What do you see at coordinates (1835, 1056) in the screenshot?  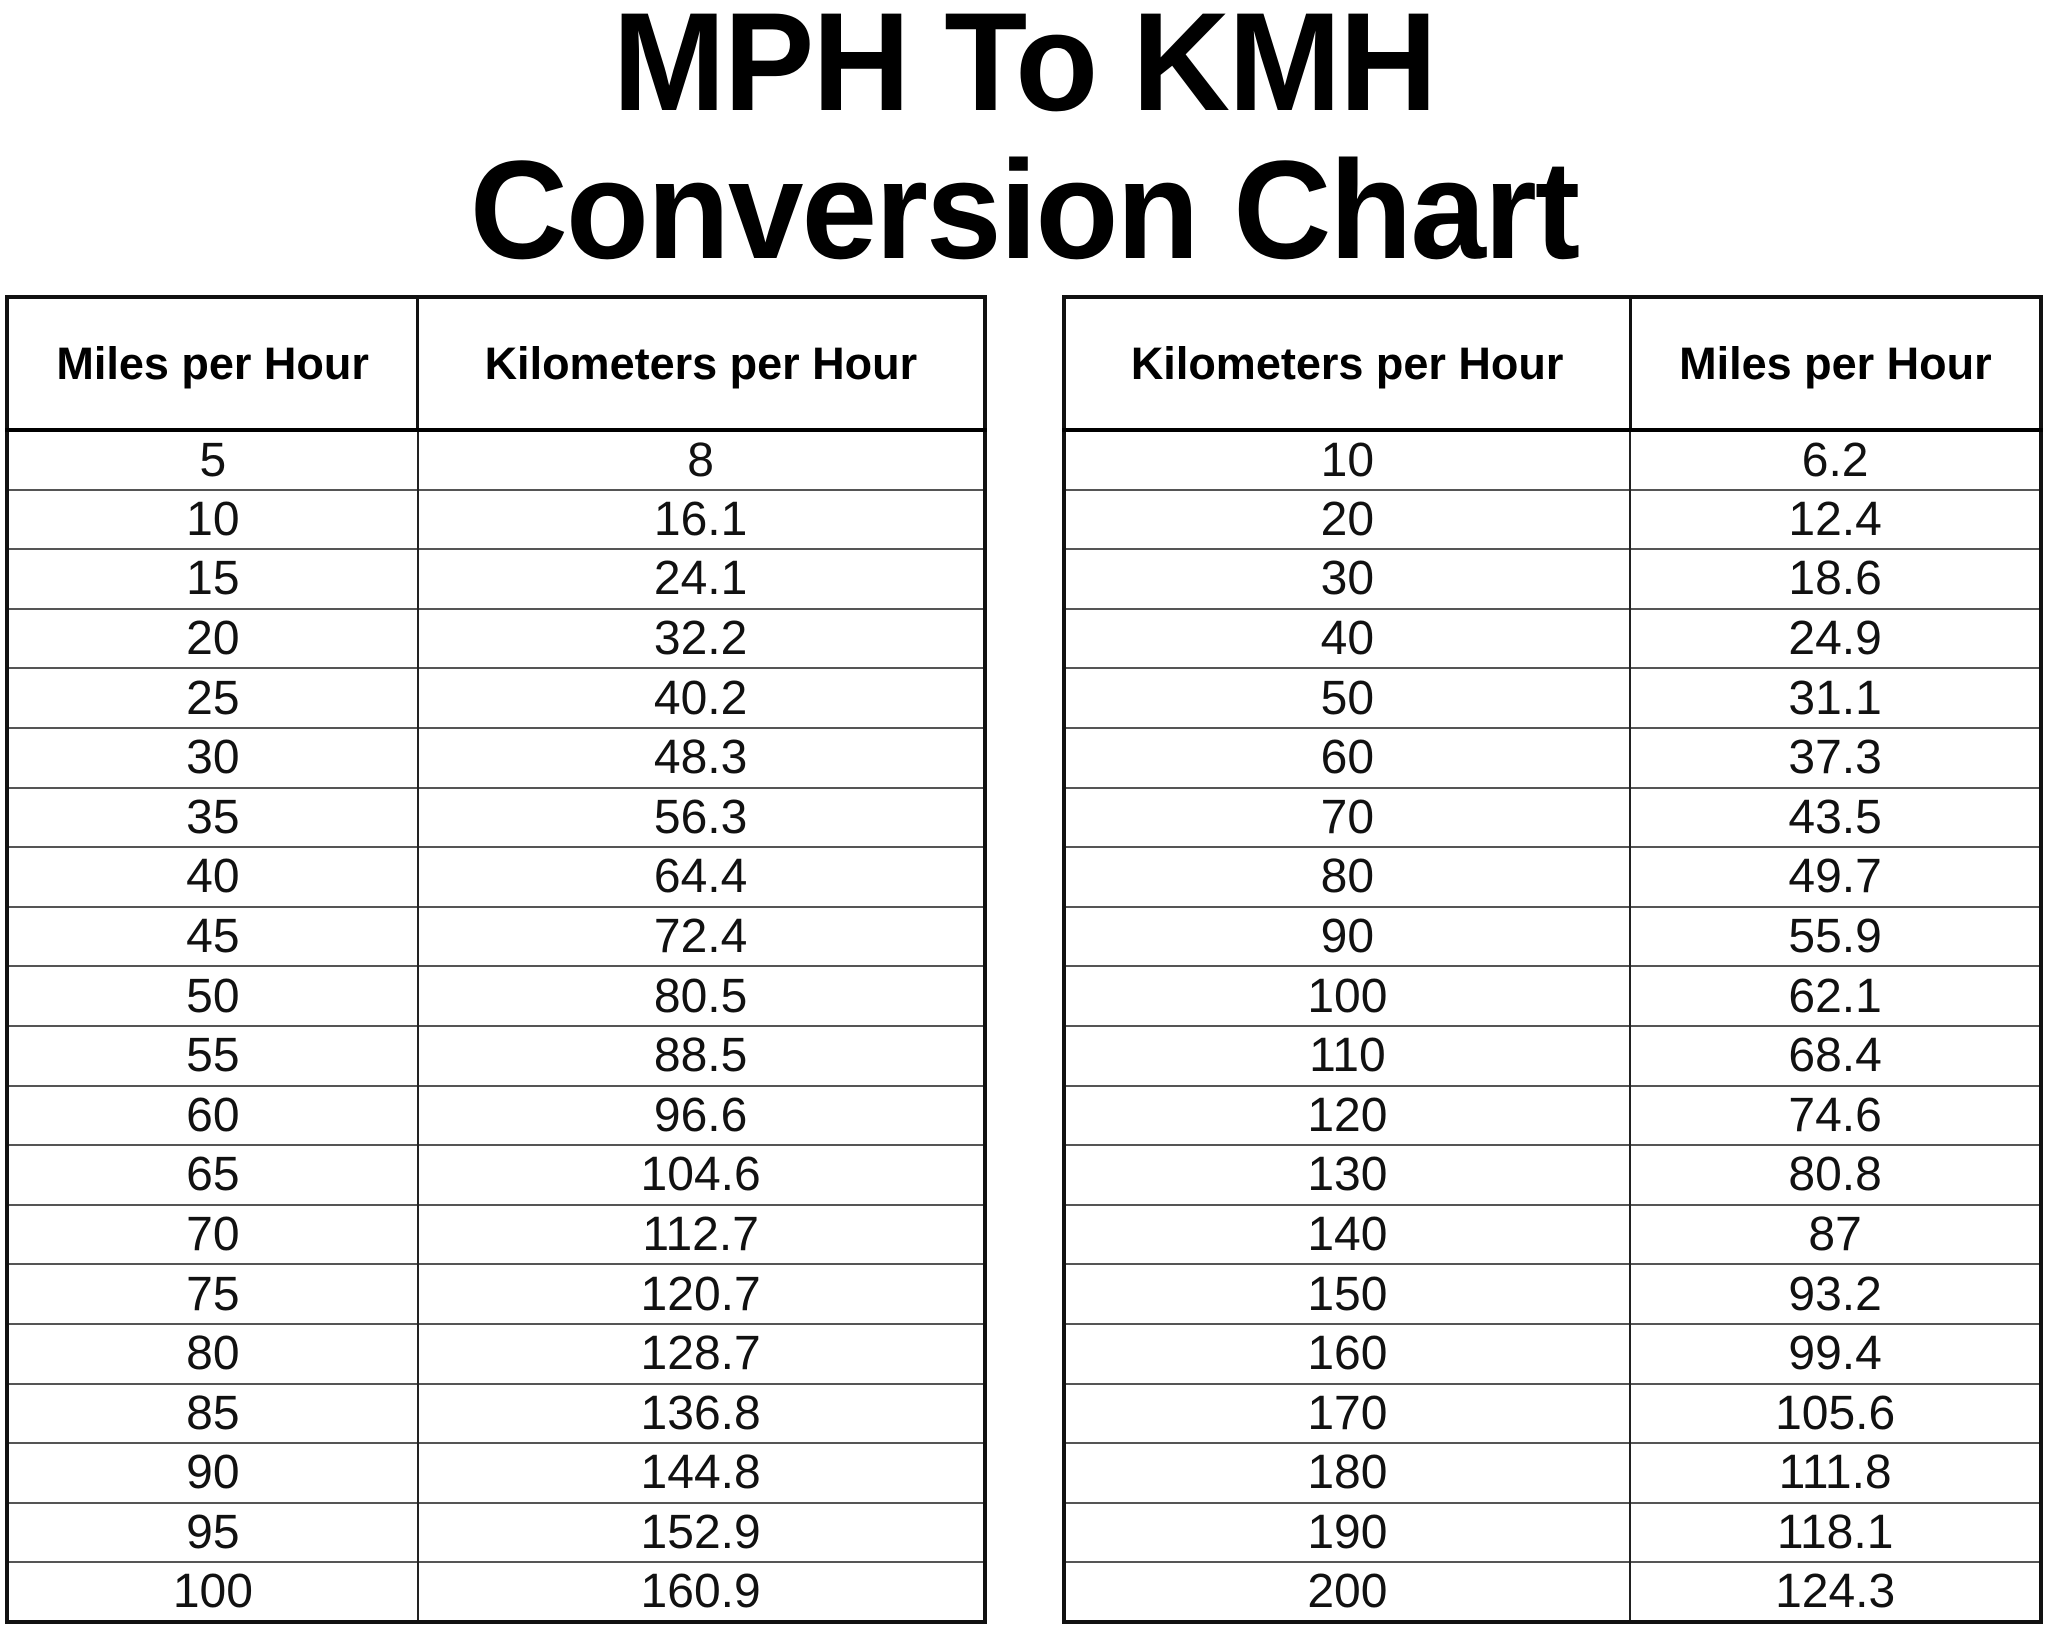 I see `cell-value: 68.4` at bounding box center [1835, 1056].